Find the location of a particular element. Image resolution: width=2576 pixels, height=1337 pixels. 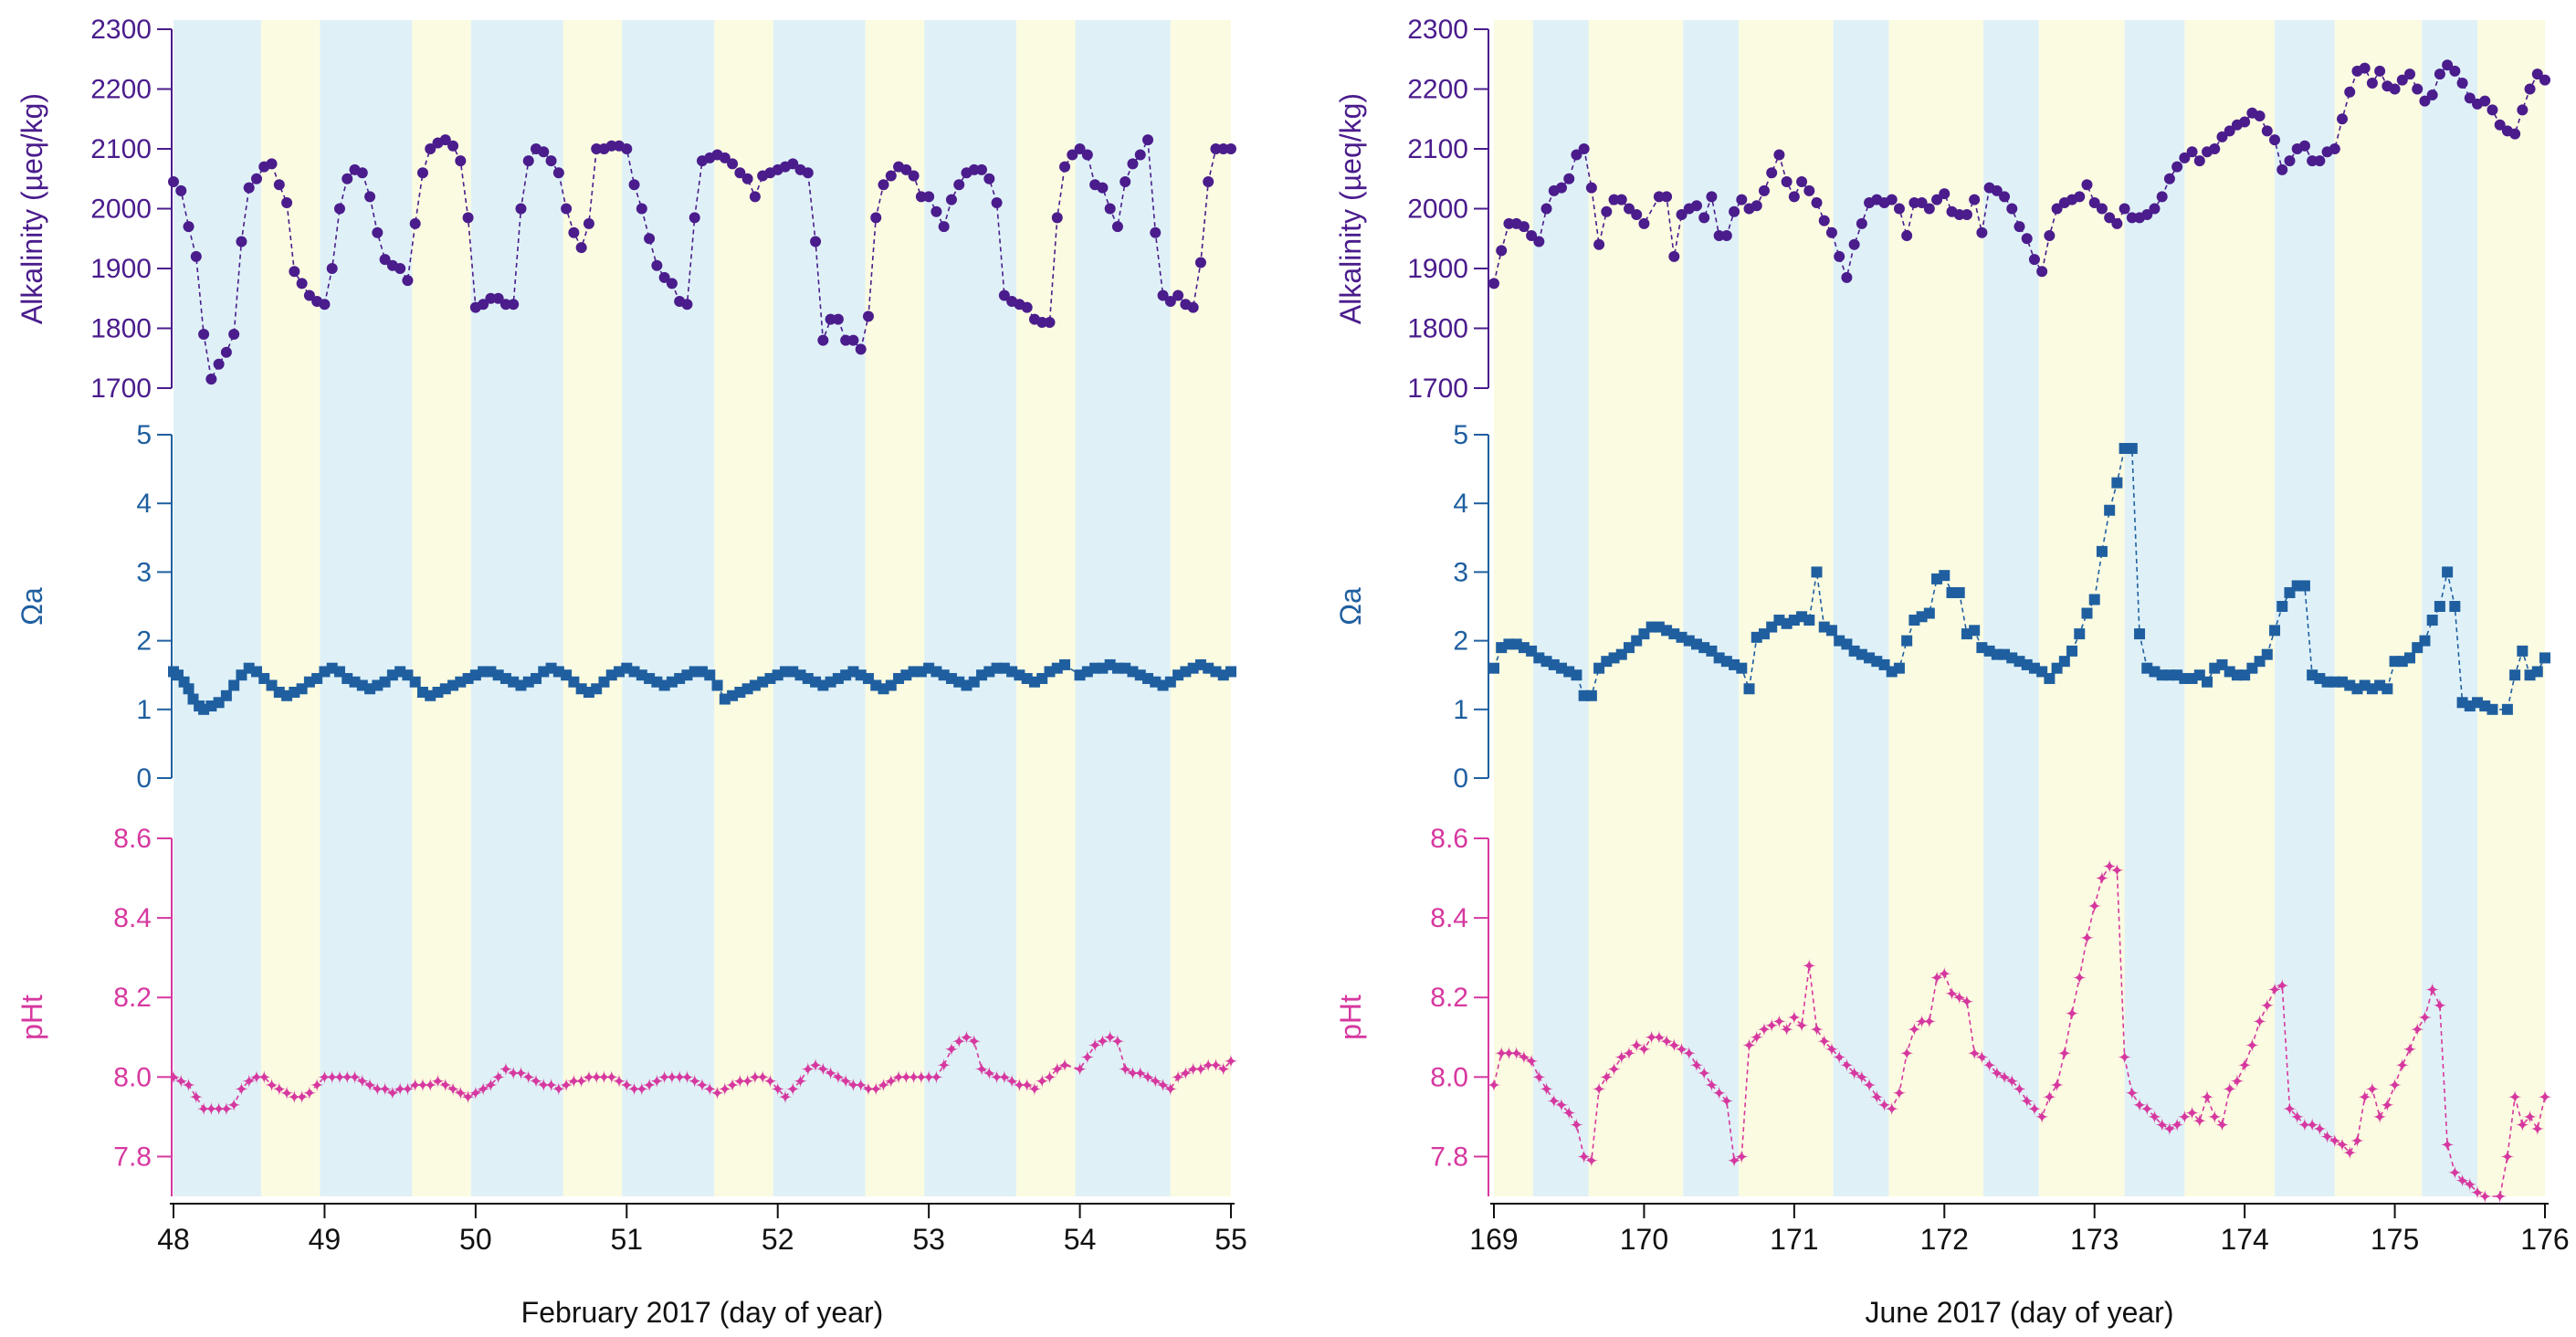

y-tick-label: 3 is located at coordinates (1460, 572).